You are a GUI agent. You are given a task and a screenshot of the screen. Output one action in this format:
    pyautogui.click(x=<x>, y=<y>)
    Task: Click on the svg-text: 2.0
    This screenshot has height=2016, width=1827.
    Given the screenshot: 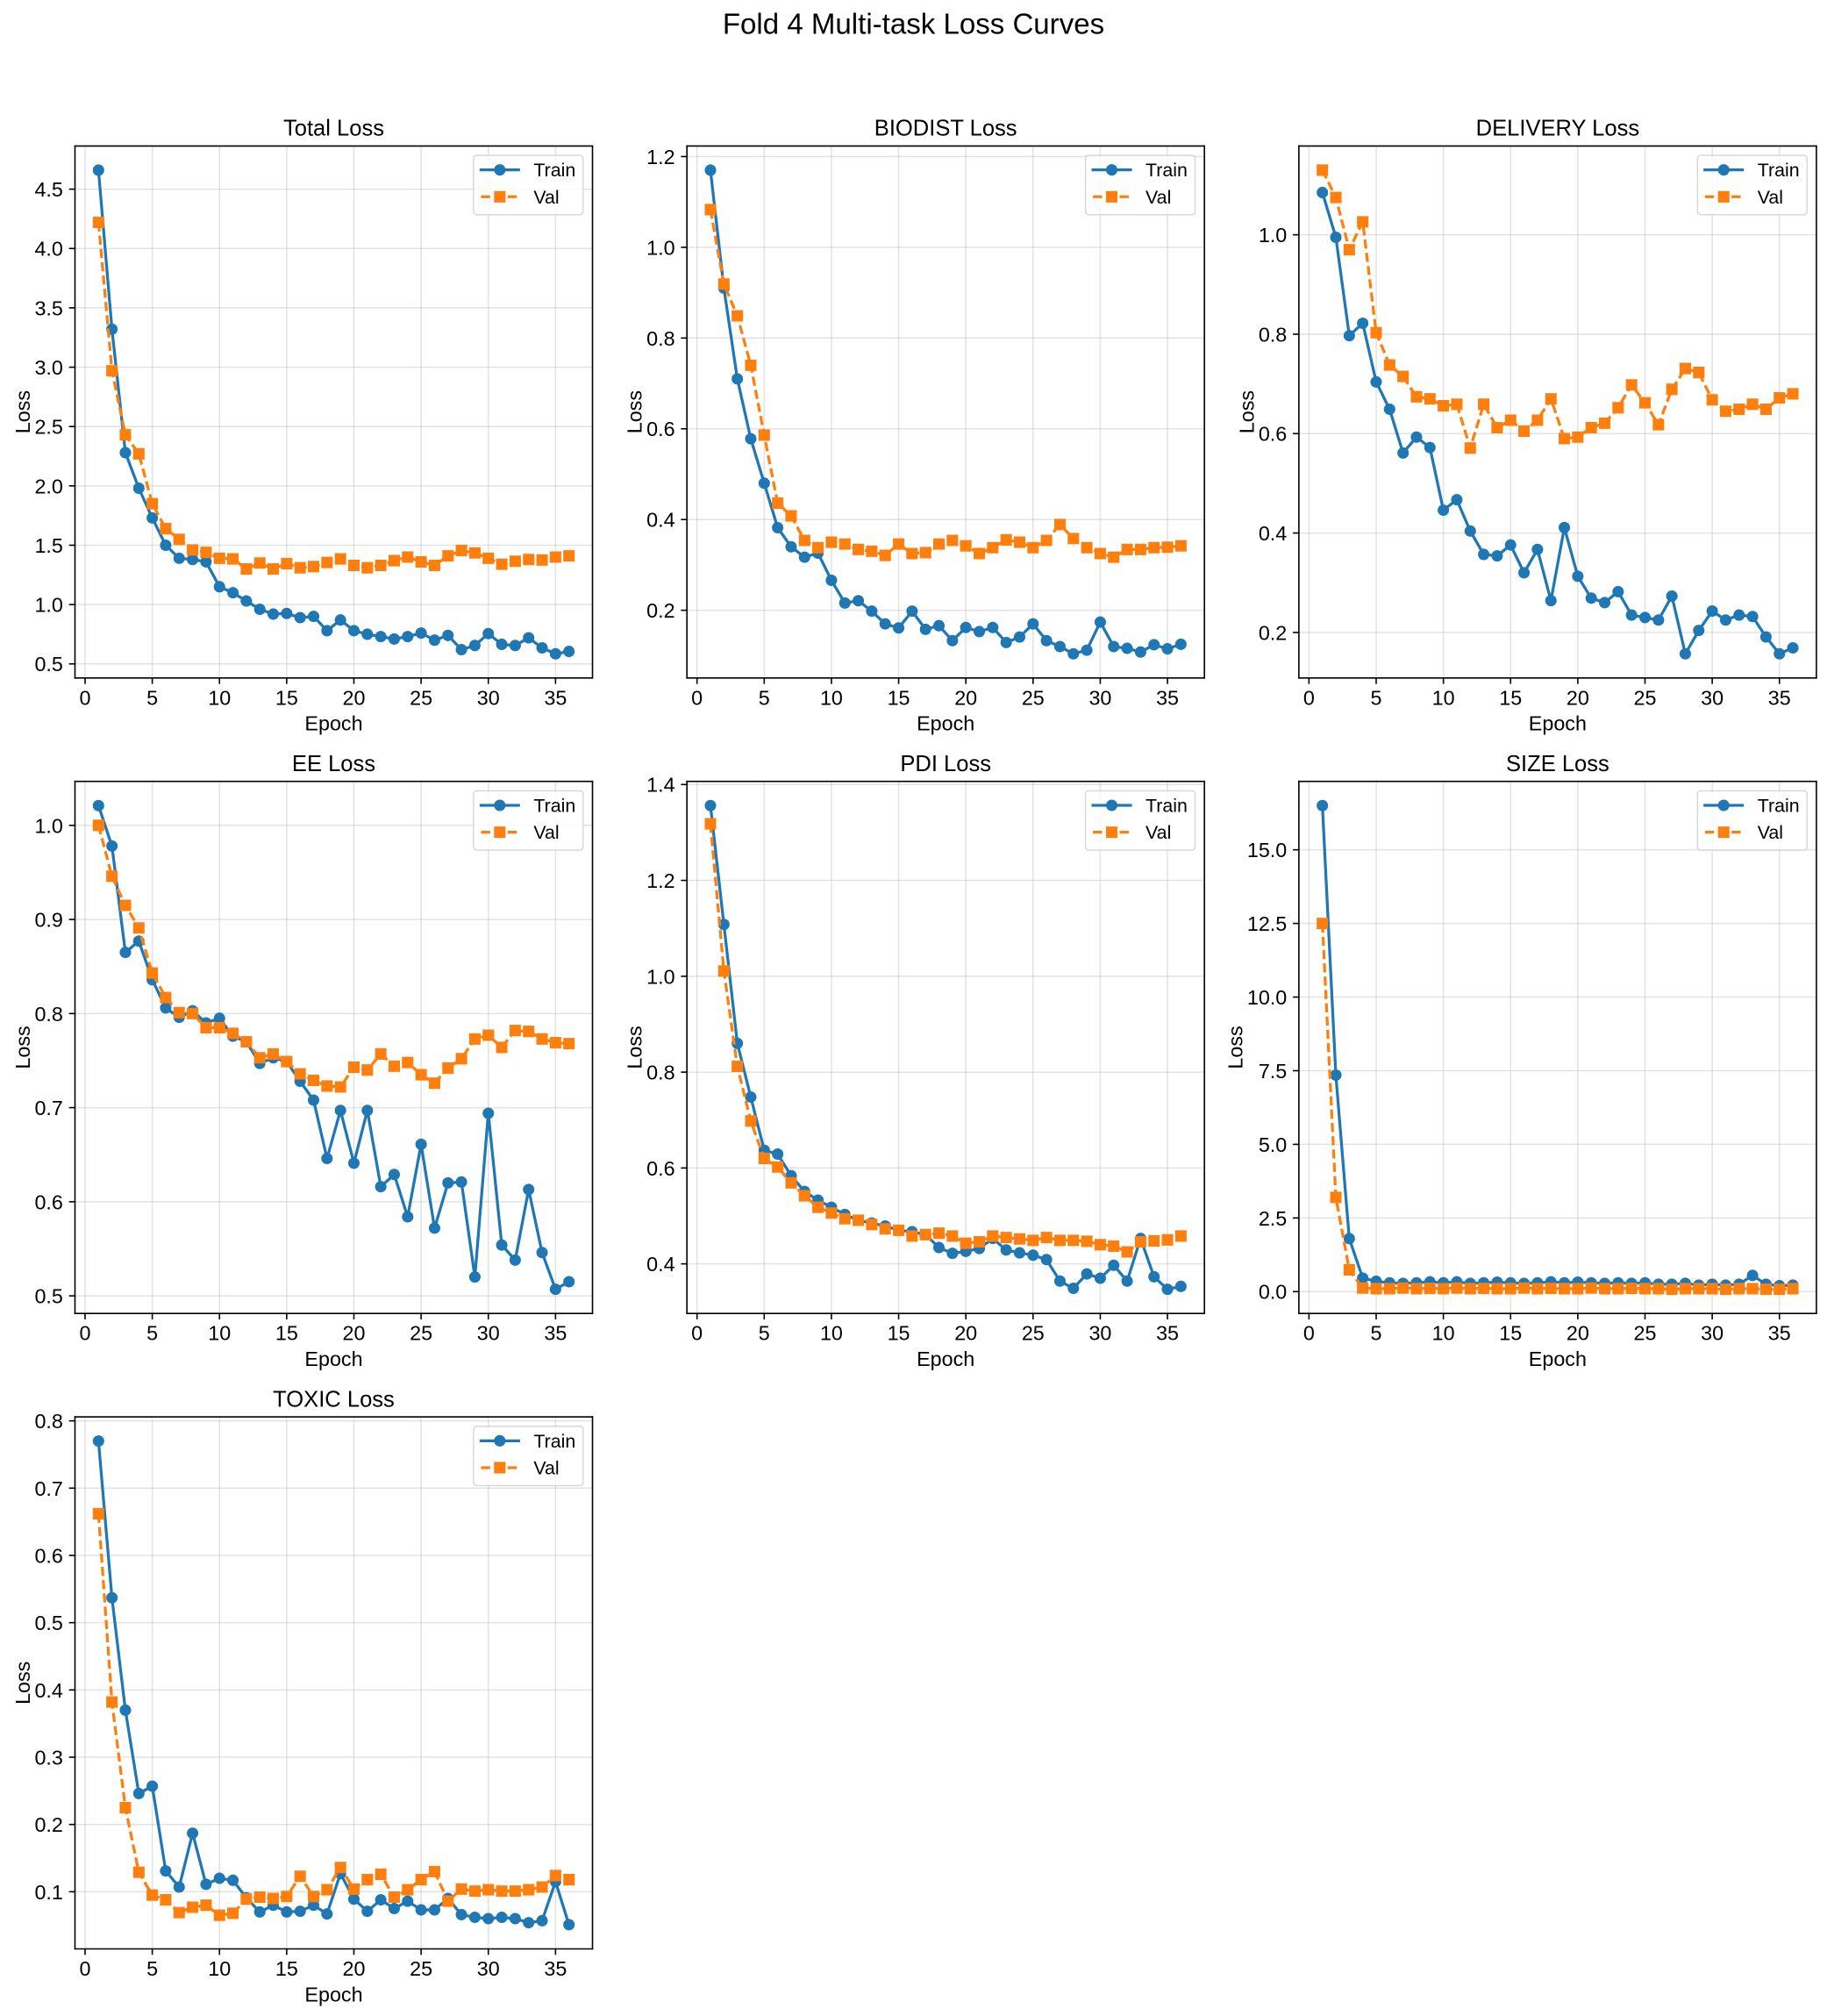 What is the action you would take?
    pyautogui.click(x=48, y=486)
    